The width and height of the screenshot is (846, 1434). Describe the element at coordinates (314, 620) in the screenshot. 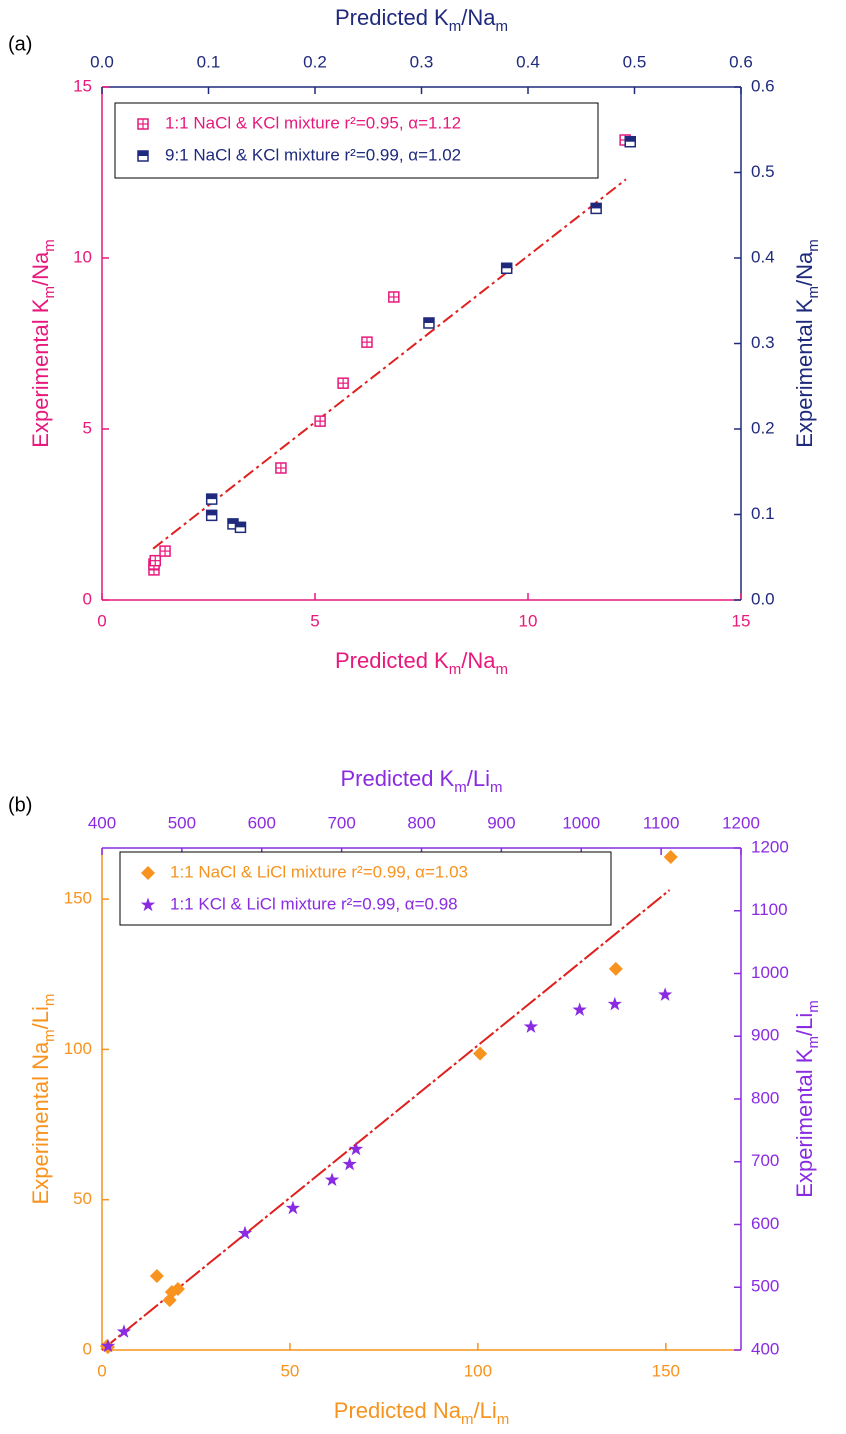

I see `x-tick-label: 5` at that location.